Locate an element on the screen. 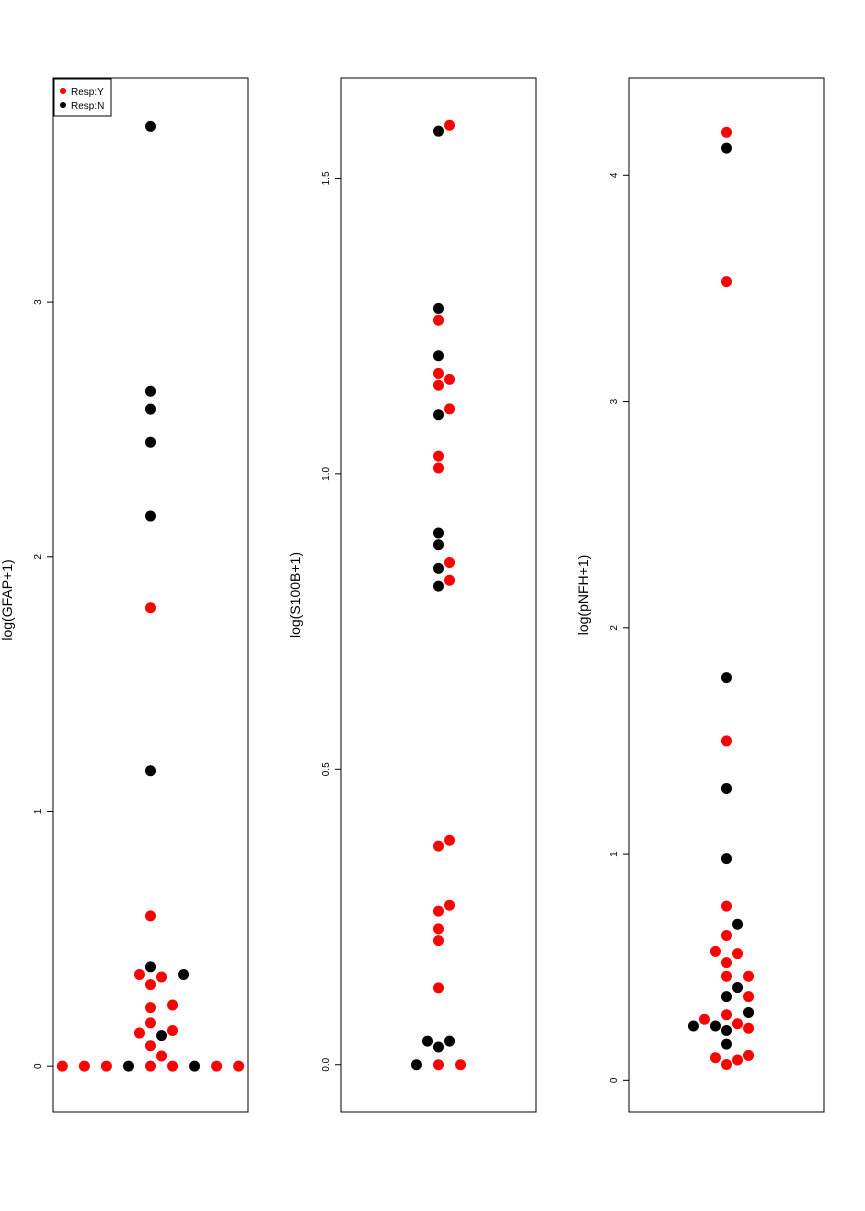 The image size is (865, 1211). legend-marker-resp-n is located at coordinates (63, 105).